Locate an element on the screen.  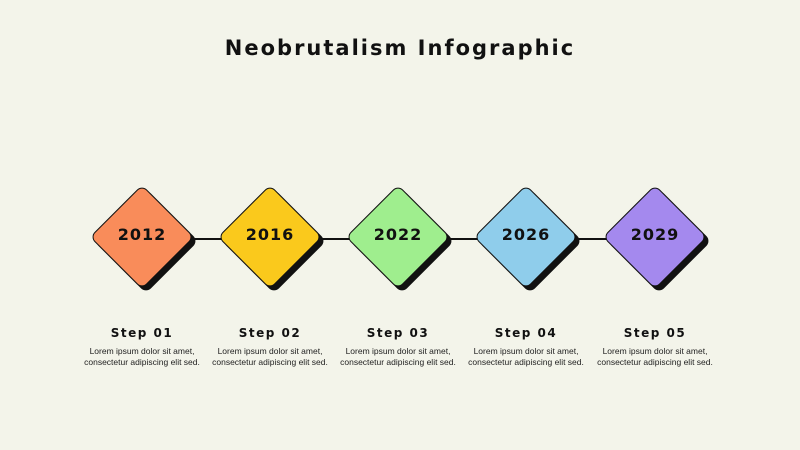
step-year: 2016 is located at coordinates (270, 234).